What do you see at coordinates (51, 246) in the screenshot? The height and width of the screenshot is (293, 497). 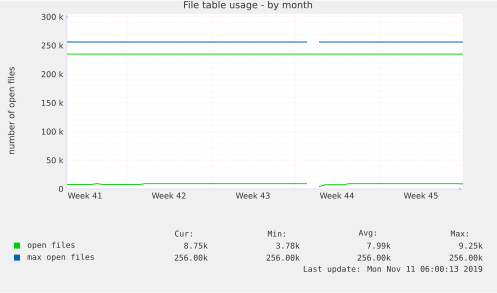 I see `legend-label: open files` at bounding box center [51, 246].